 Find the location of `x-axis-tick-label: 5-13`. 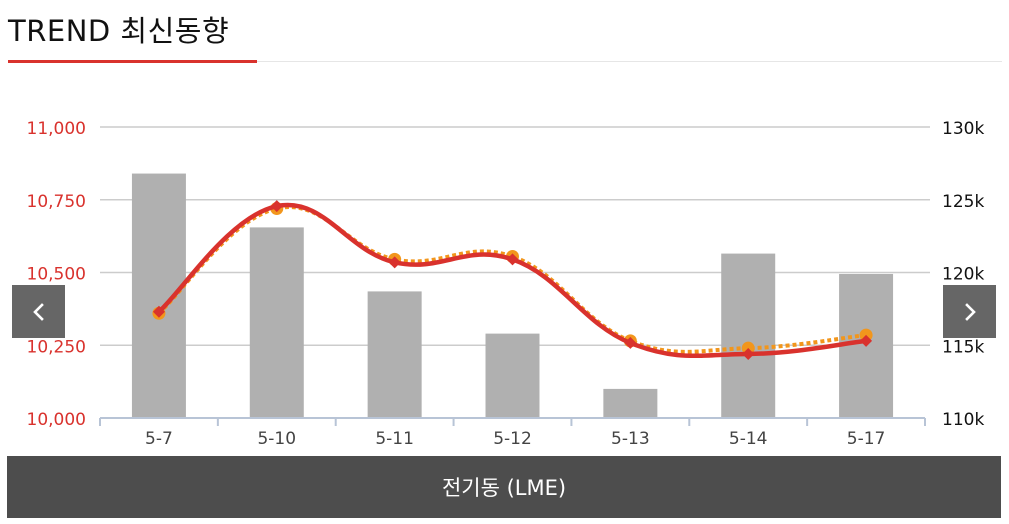

x-axis-tick-label: 5-13 is located at coordinates (630, 439).